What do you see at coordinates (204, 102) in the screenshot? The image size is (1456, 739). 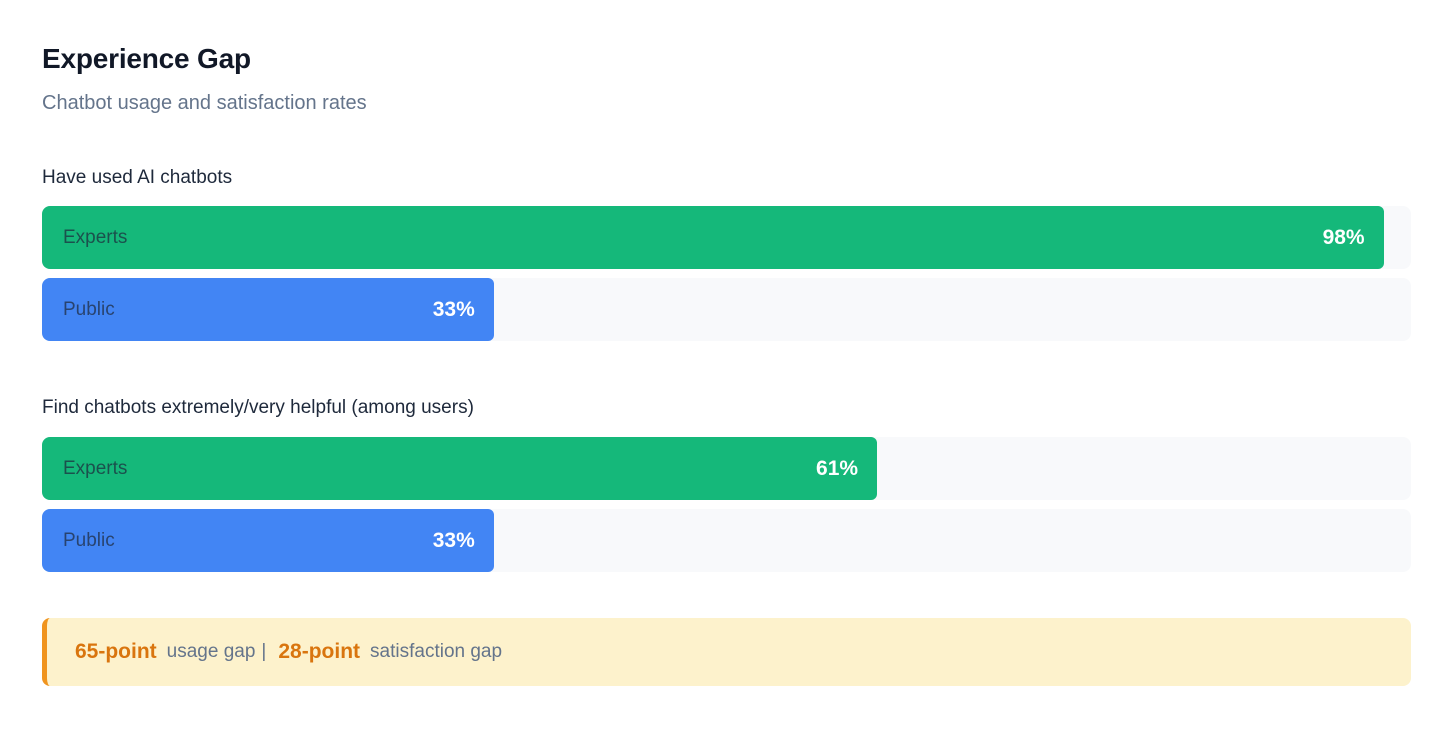 I see `page-subtitle: Chatbot usage and satisfaction rates` at bounding box center [204, 102].